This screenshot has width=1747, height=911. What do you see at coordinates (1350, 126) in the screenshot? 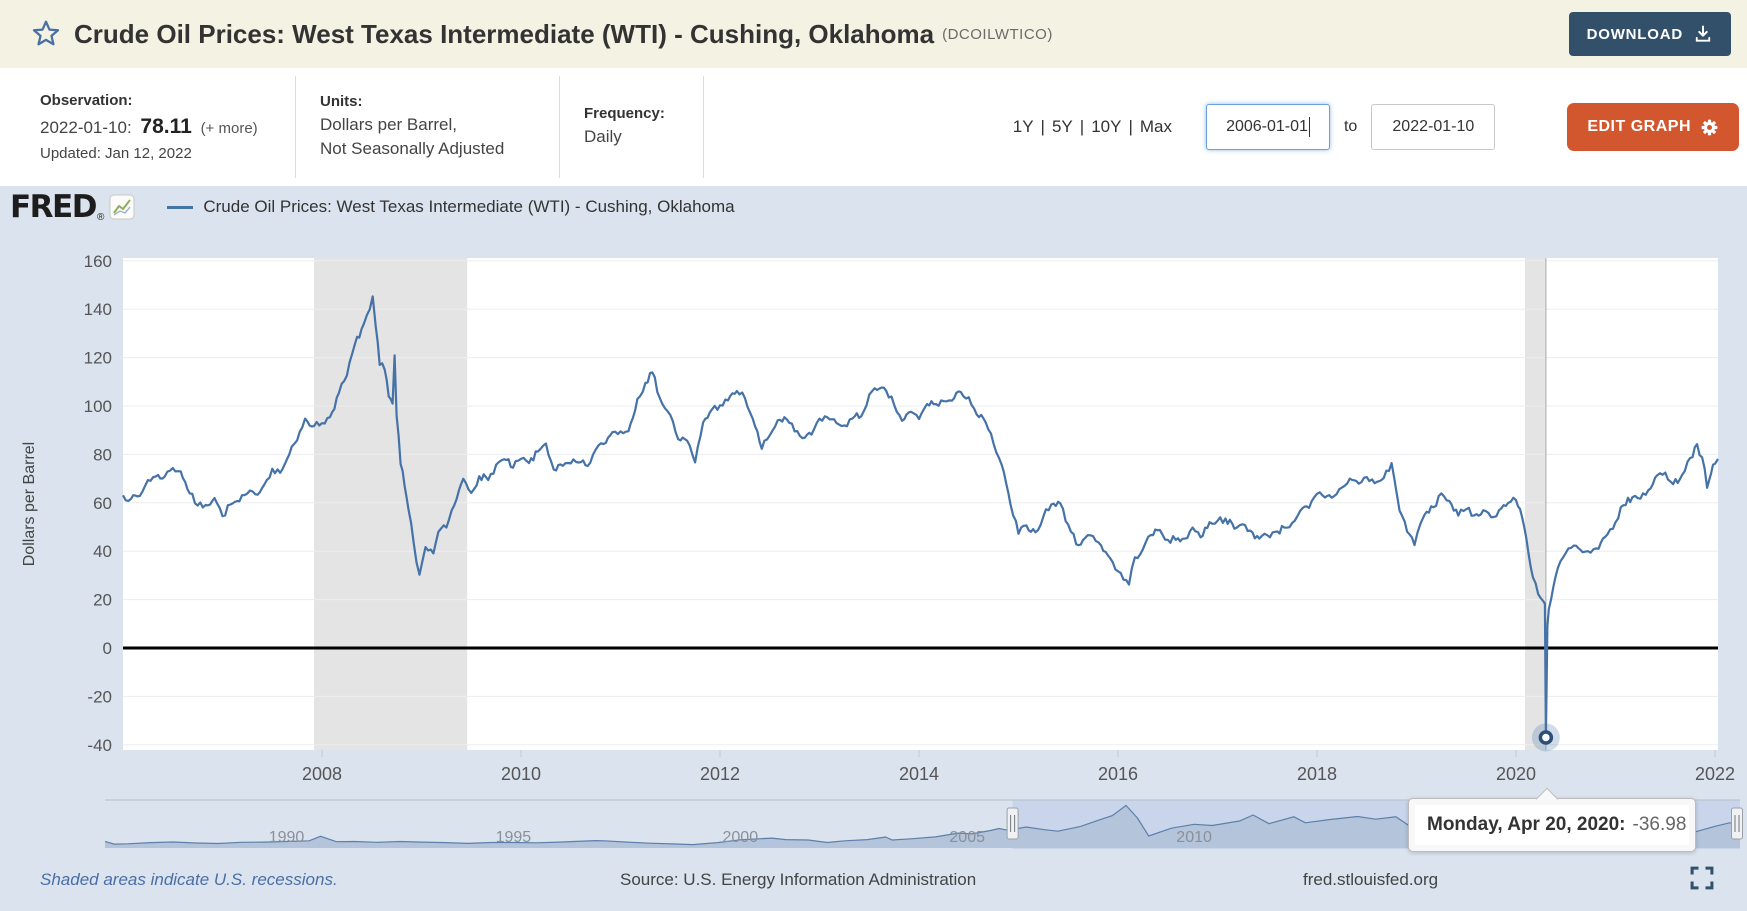
I see `to-label: to` at bounding box center [1350, 126].